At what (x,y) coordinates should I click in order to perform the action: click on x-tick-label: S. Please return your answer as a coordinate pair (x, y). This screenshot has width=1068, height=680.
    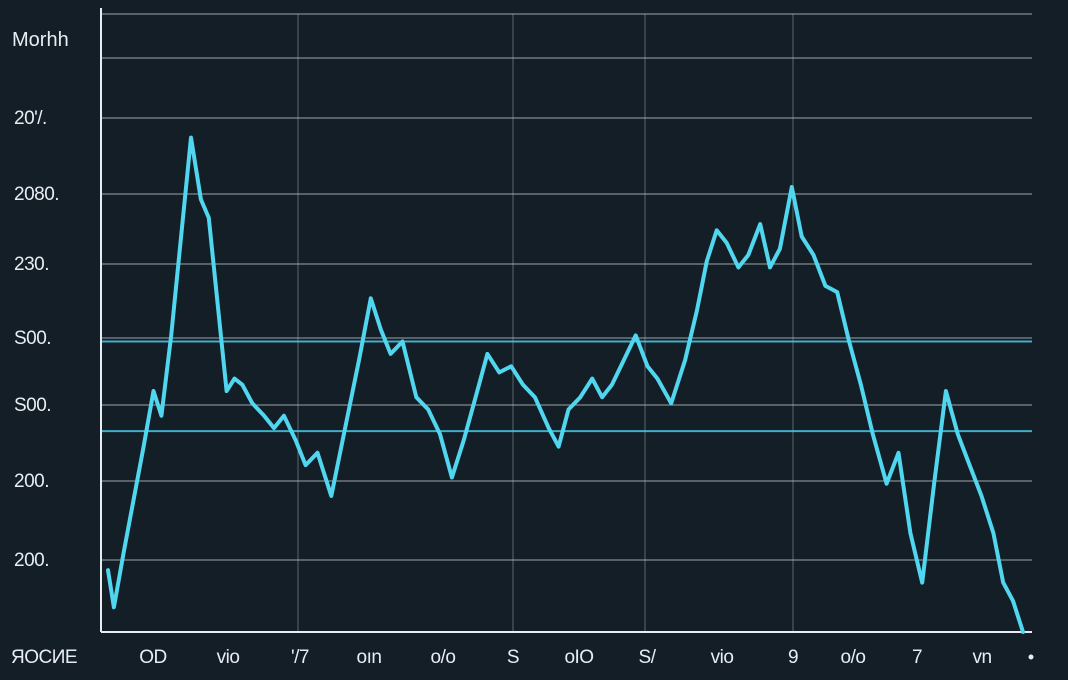
    Looking at the image, I should click on (513, 657).